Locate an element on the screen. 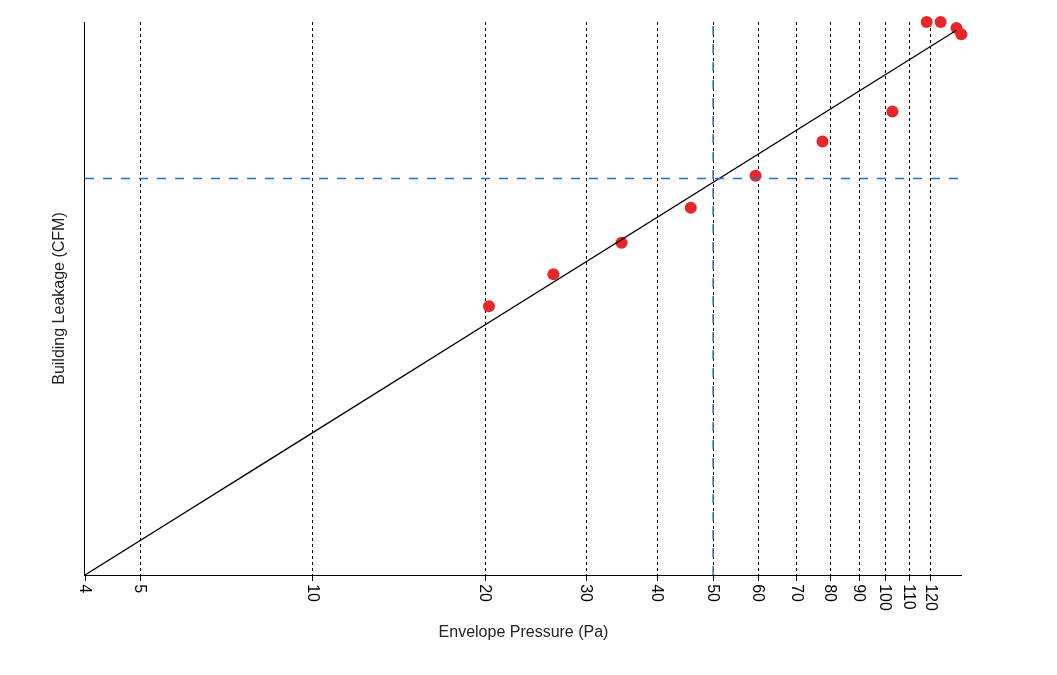 The height and width of the screenshot is (675, 1057). x-tick-label: 60 is located at coordinates (759, 593).